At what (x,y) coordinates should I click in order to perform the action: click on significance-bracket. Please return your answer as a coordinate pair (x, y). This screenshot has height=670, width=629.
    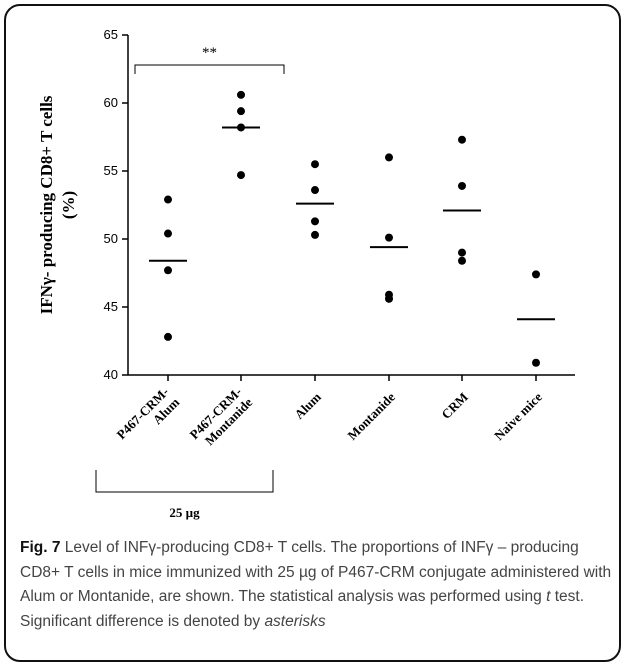
    Looking at the image, I should click on (209, 69).